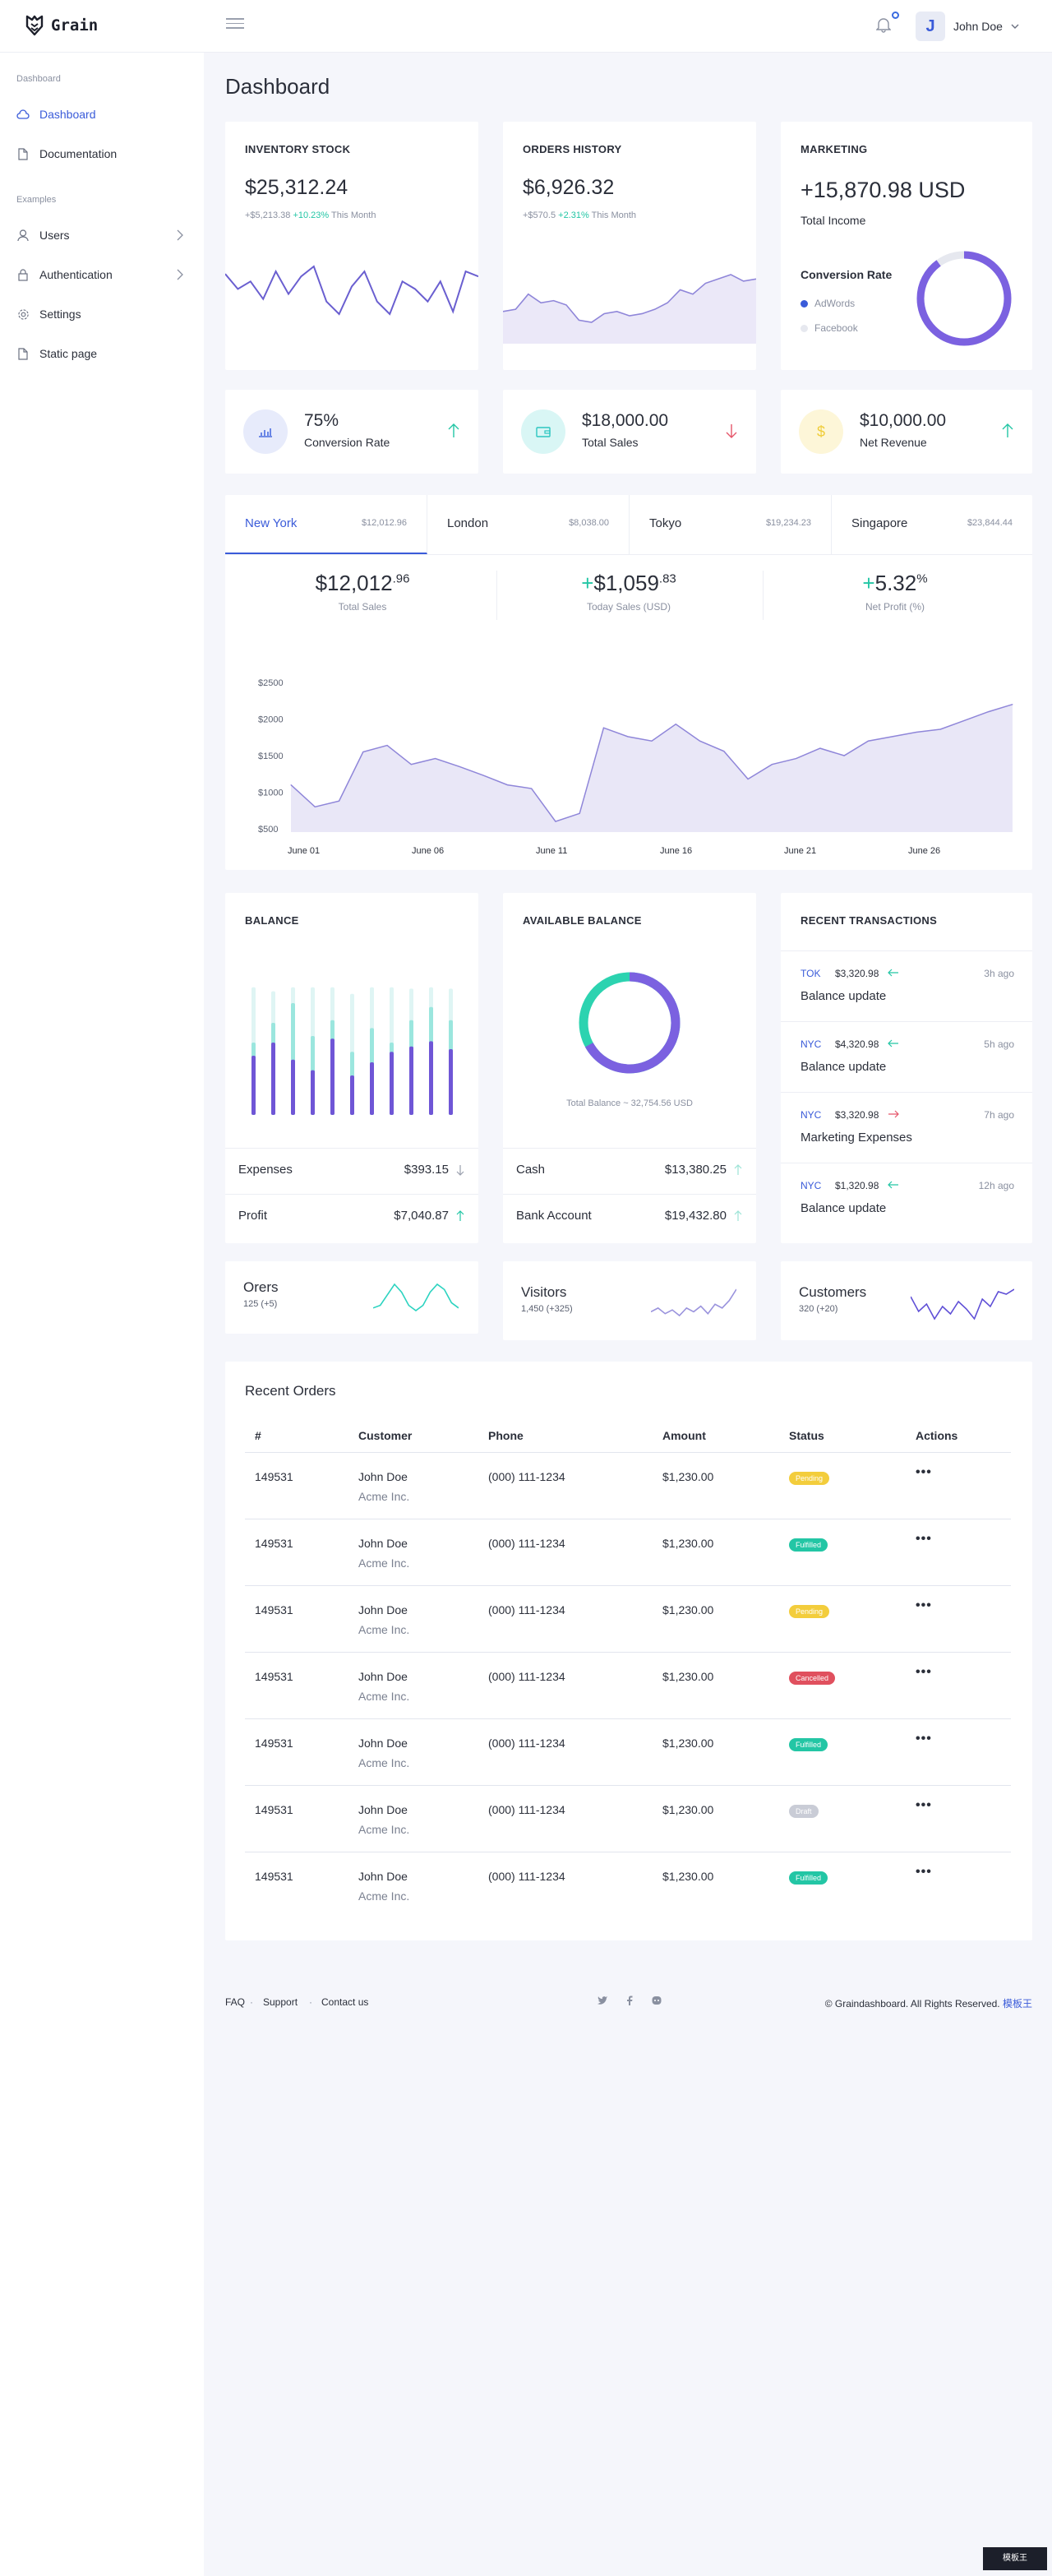 Image resolution: width=1052 pixels, height=2576 pixels. Describe the element at coordinates (996, 1185) in the screenshot. I see `transaction-time: 12h ago` at that location.